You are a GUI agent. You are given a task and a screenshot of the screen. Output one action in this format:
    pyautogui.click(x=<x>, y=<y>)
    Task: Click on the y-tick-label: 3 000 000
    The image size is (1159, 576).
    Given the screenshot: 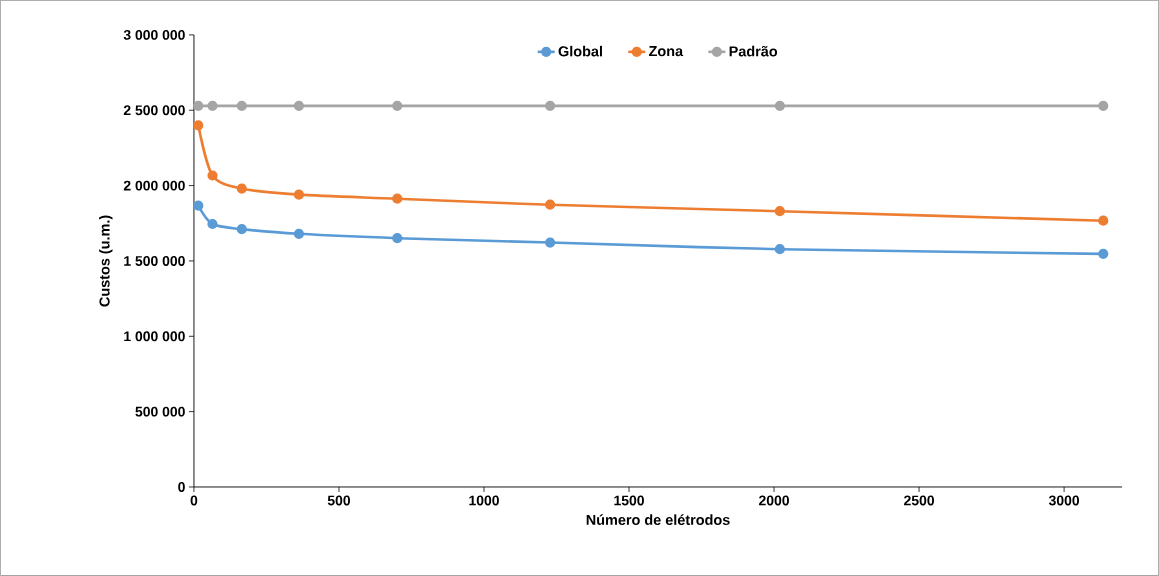 What is the action you would take?
    pyautogui.click(x=154, y=34)
    